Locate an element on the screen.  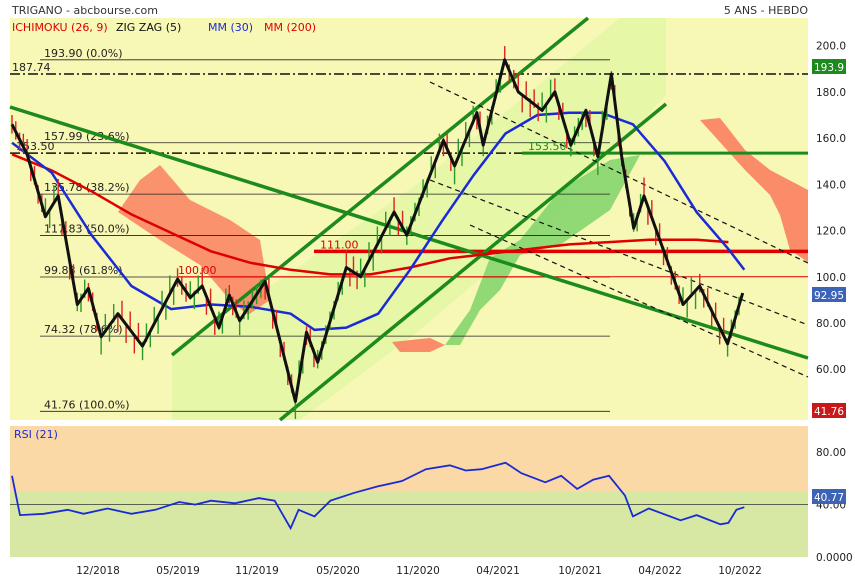
rsi-panel-bottom is located at coordinates (409, 524).